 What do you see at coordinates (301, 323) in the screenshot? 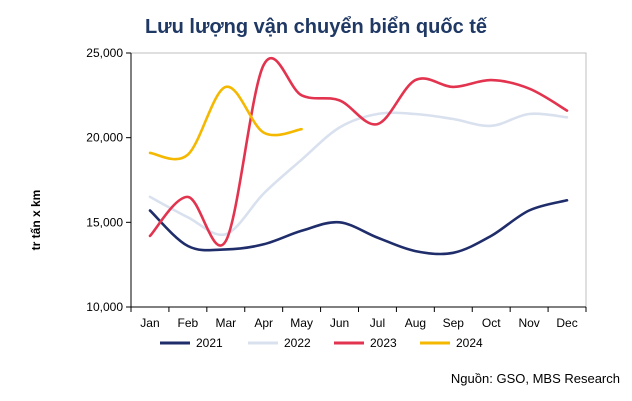
I see `x-tick-label: May` at bounding box center [301, 323].